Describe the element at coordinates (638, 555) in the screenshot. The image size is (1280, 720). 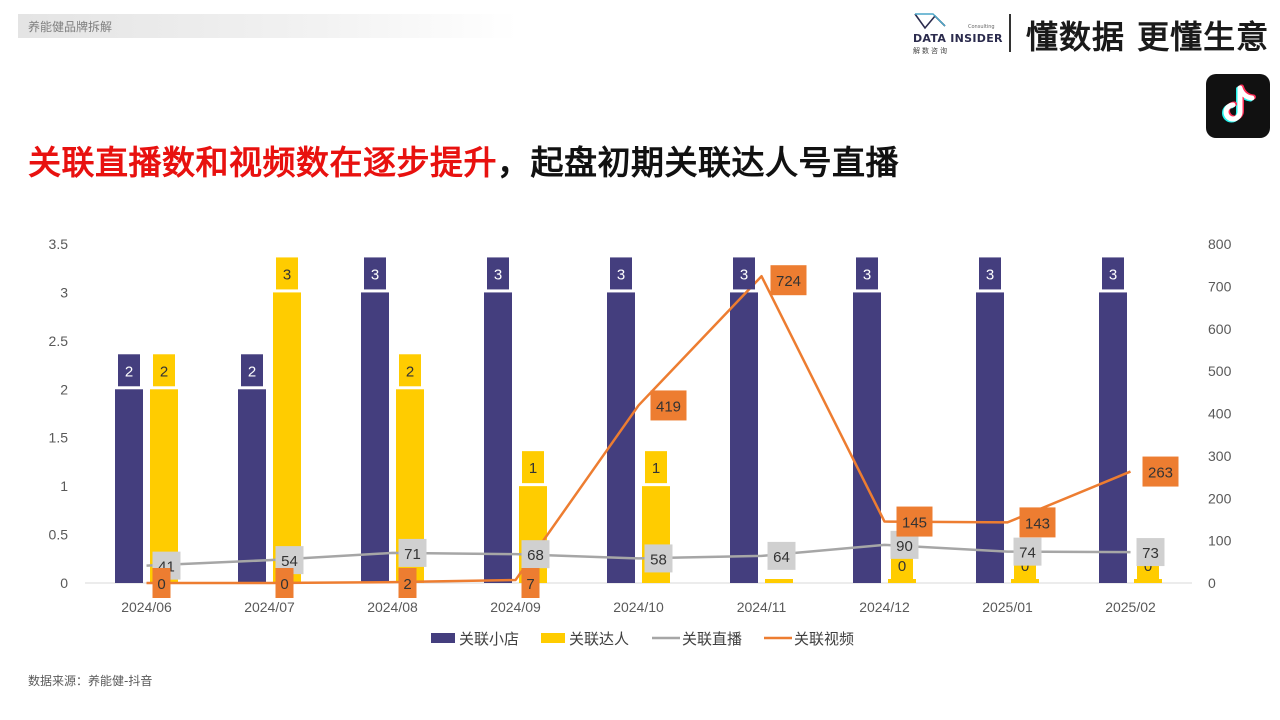
I see `line-live` at that location.